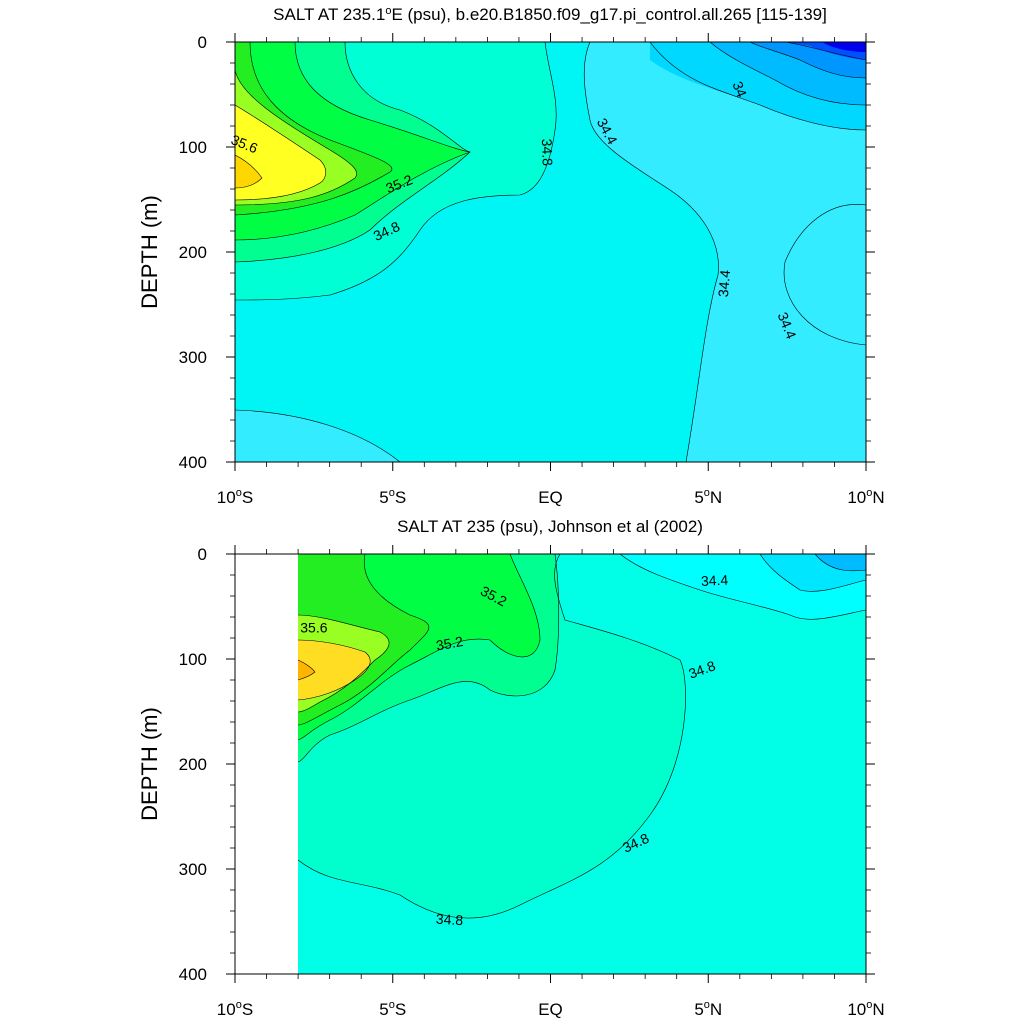  What do you see at coordinates (334, 670) in the screenshot?
I see `band-35.8-36.0` at bounding box center [334, 670].